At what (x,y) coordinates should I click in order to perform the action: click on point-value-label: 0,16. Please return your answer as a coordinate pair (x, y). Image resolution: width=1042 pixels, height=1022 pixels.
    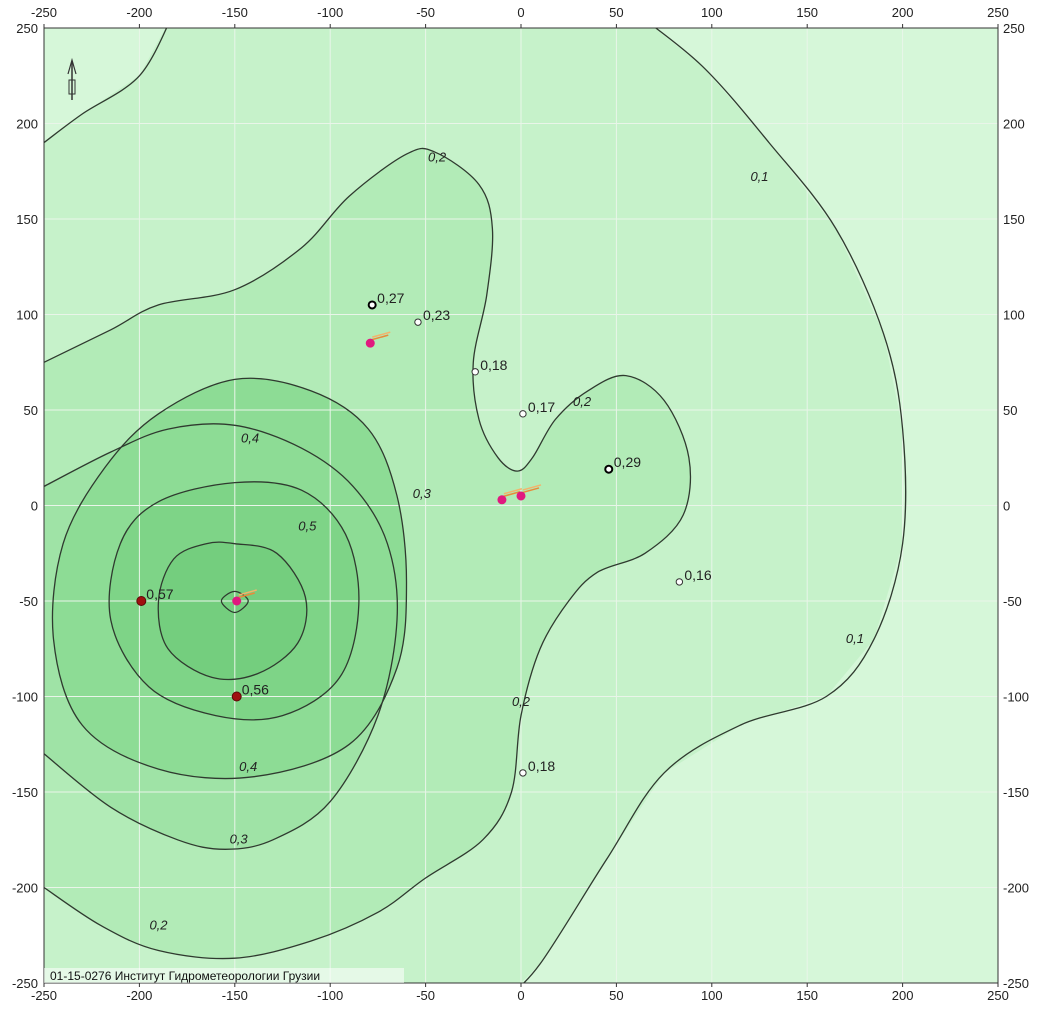
    Looking at the image, I should click on (697, 575).